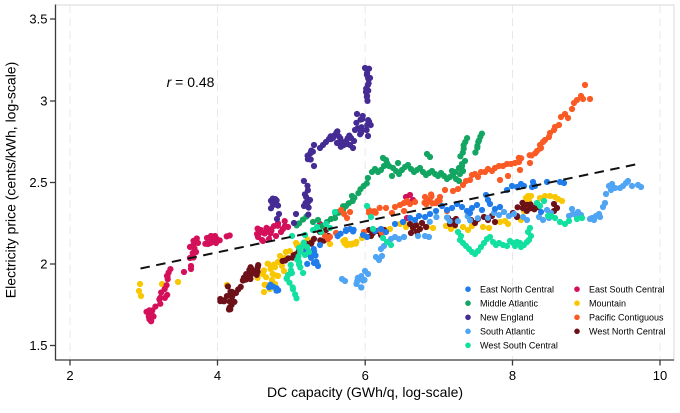 The width and height of the screenshot is (680, 413). I want to click on svg-text: DC capacity (GWh/q, log-scale), so click(365, 392).